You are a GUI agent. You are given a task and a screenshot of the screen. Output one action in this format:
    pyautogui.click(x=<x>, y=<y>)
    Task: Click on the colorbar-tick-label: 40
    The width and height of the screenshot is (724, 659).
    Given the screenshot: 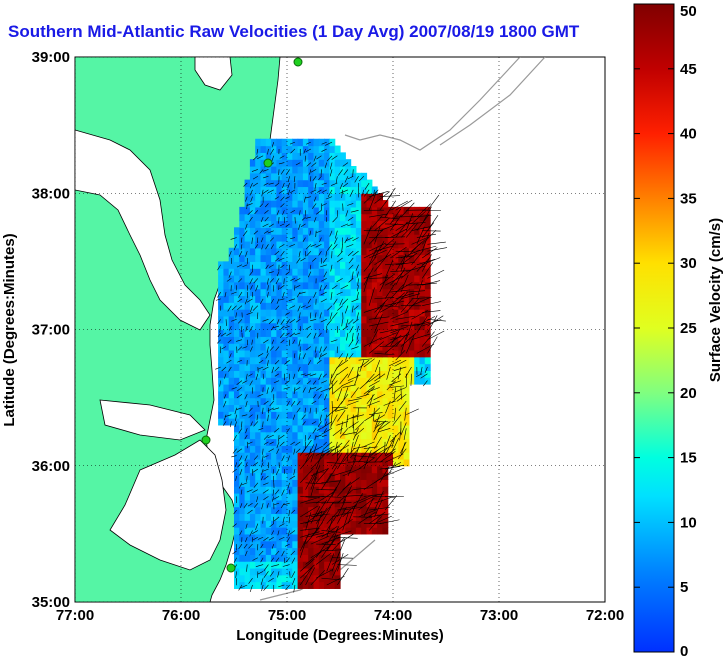 What is the action you would take?
    pyautogui.click(x=688, y=134)
    